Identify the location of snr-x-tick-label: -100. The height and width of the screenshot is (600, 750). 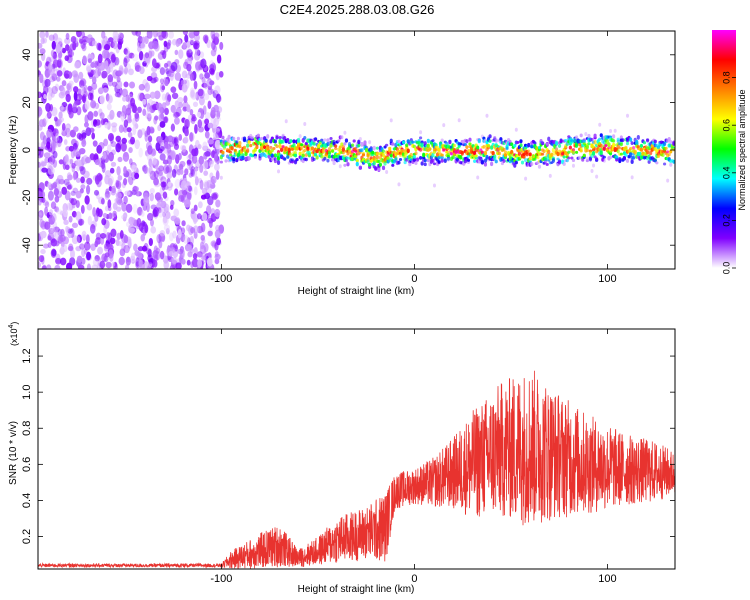
(221, 579).